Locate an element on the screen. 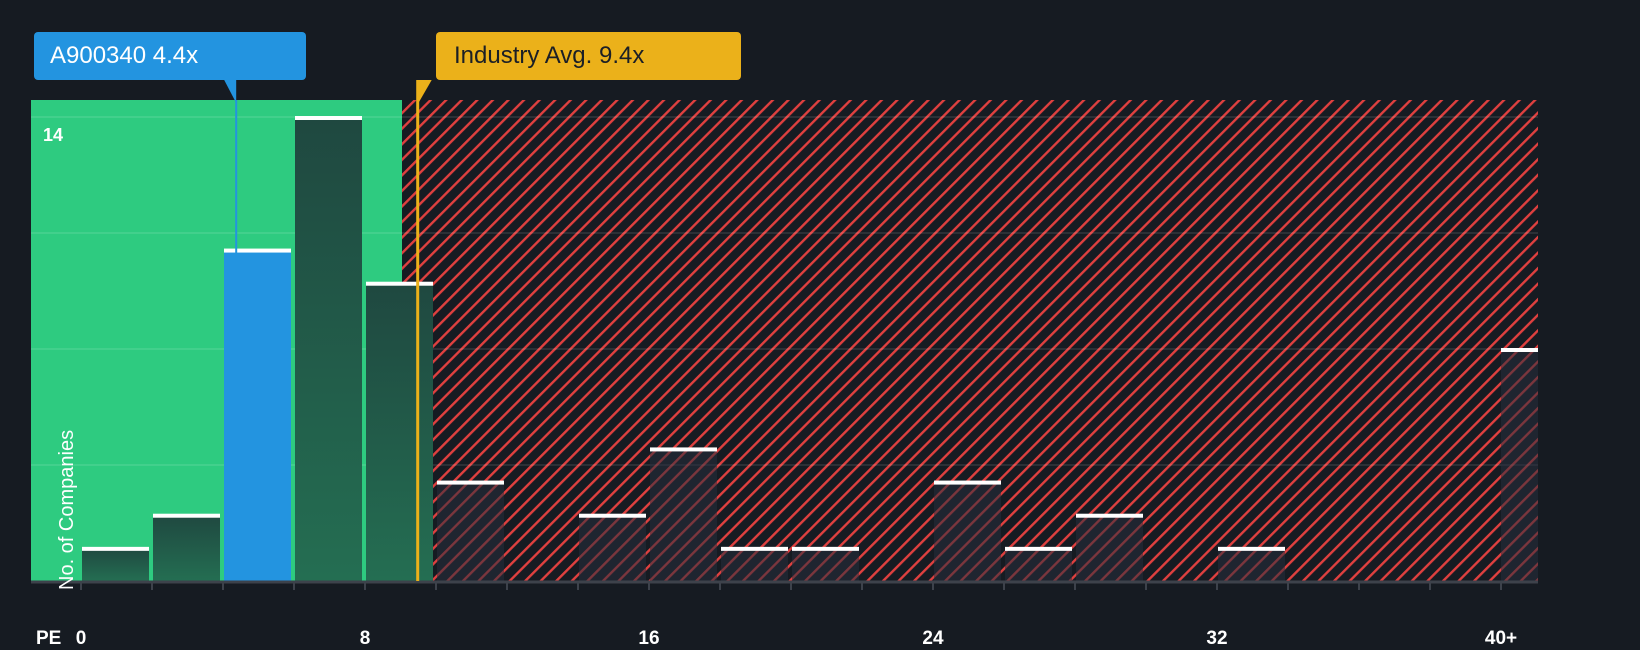 This screenshot has height=650, width=1640. x-axis-label: PE is located at coordinates (49, 638).